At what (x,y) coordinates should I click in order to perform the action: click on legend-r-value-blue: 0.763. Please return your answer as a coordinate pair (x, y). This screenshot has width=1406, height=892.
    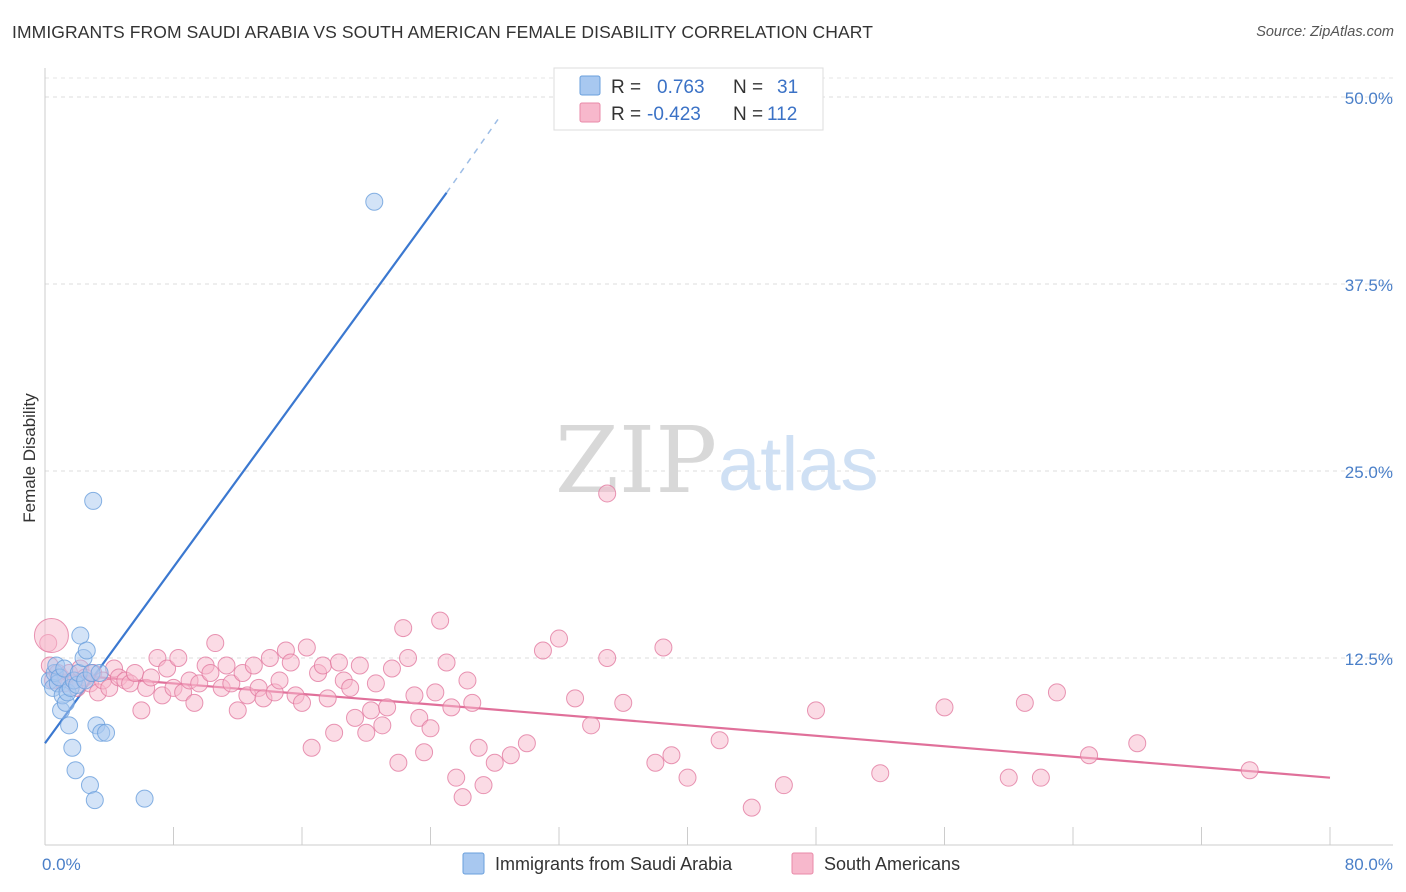
    Looking at the image, I should click on (681, 87).